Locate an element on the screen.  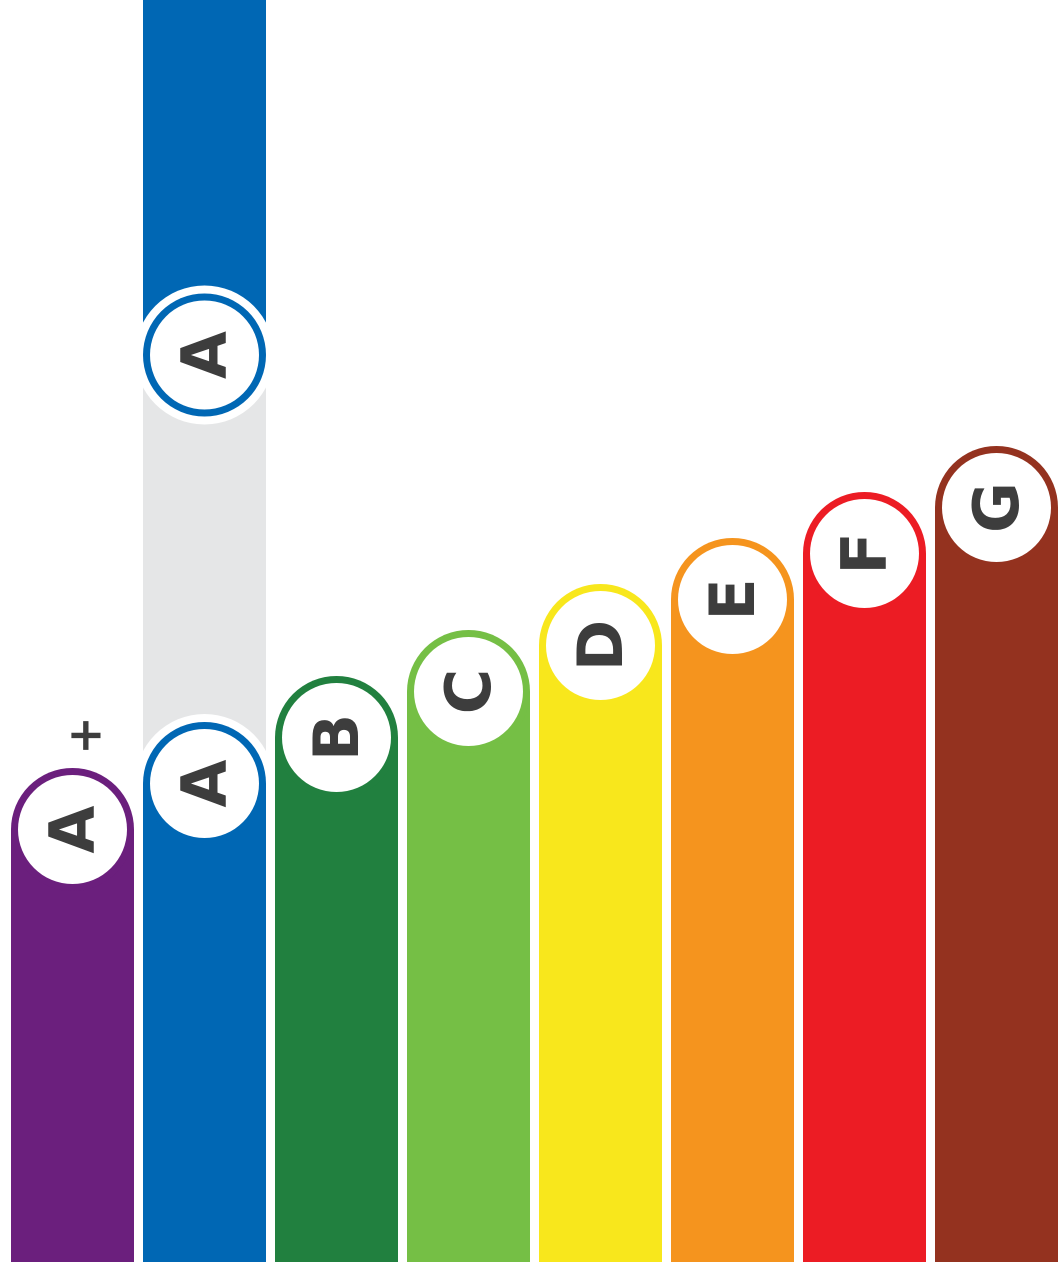
rating-label-a-plus: A is located at coordinates (72, 829).